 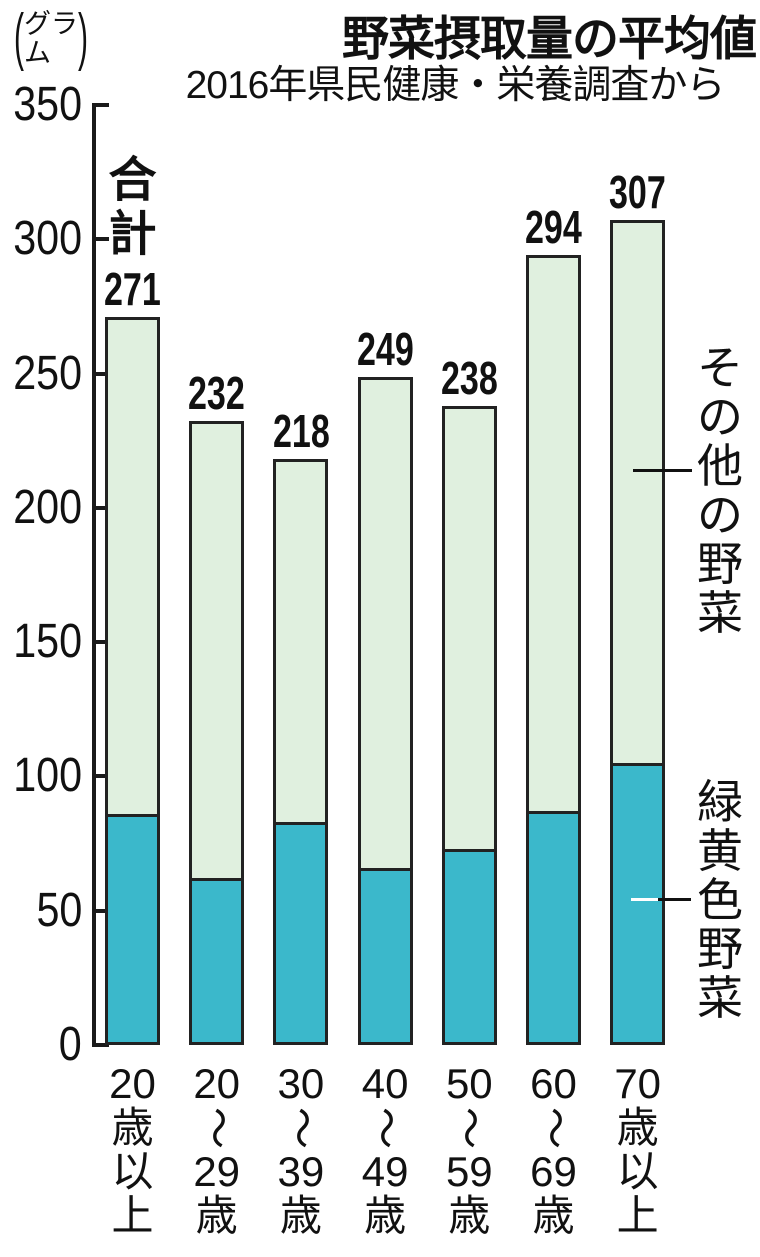 I want to click on y-tick-label: 250, so click(x=47, y=373).